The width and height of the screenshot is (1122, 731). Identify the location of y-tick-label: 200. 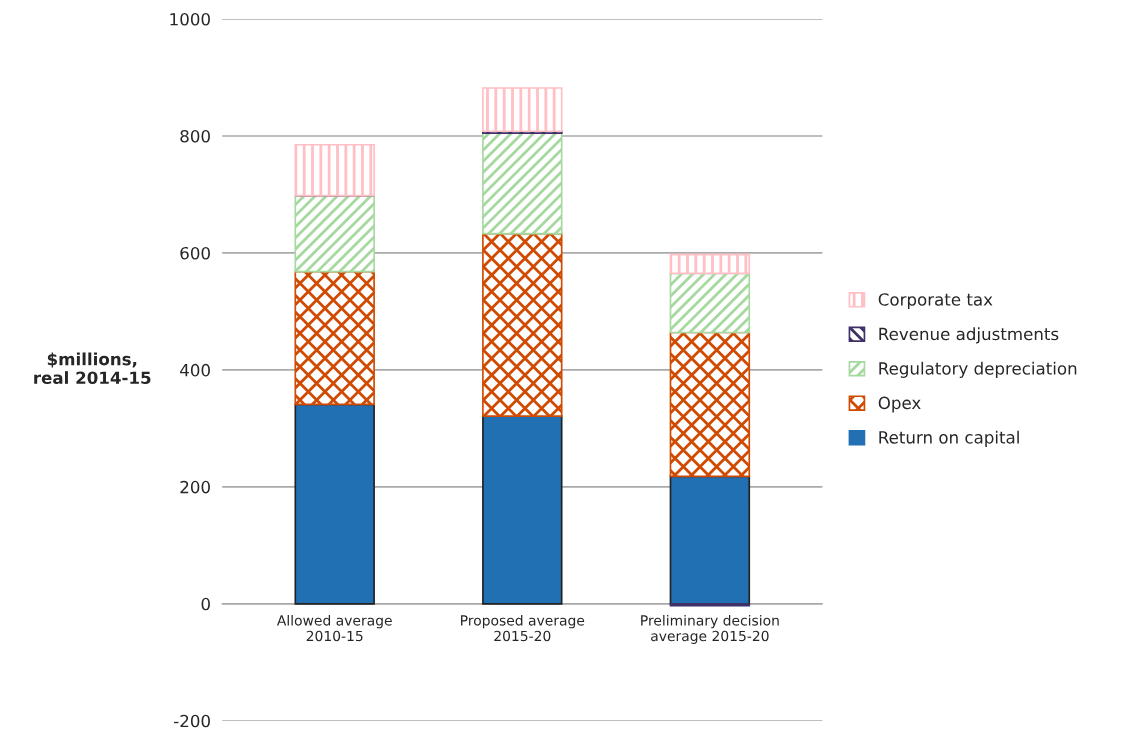
(195, 487).